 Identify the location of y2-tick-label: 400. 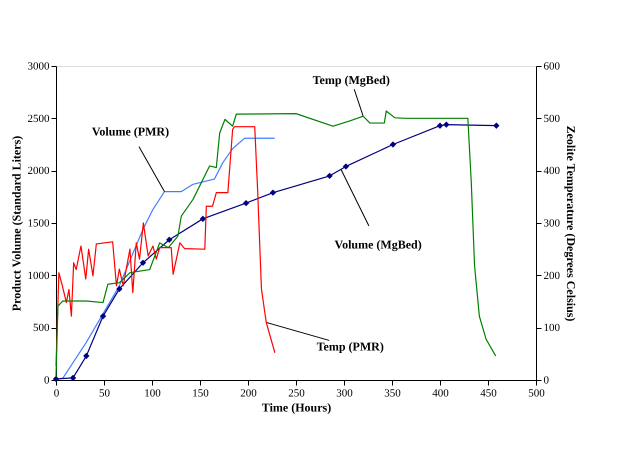
(552, 171).